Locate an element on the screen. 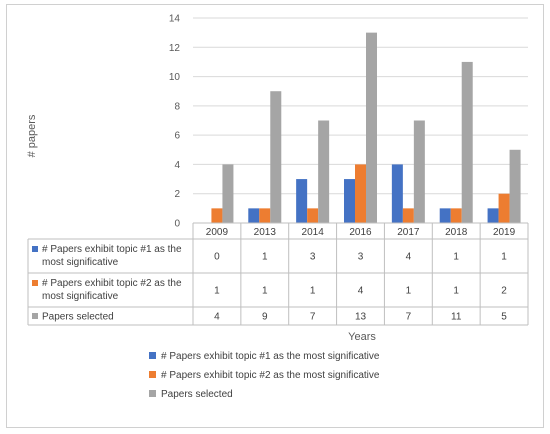 The height and width of the screenshot is (434, 550). y-tick-label: 14 is located at coordinates (175, 19).